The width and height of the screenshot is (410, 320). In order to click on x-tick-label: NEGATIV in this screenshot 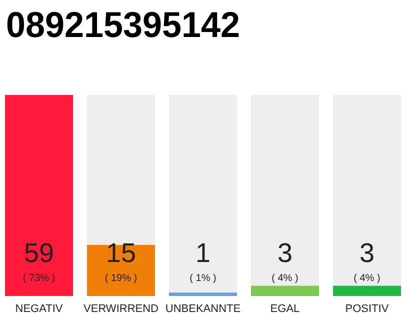, I will do `click(39, 309)`.